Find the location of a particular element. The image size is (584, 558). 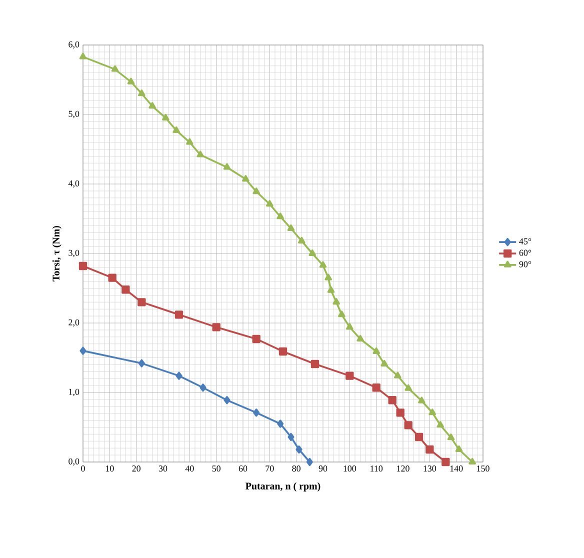

x-tick-label: 60 is located at coordinates (243, 469).